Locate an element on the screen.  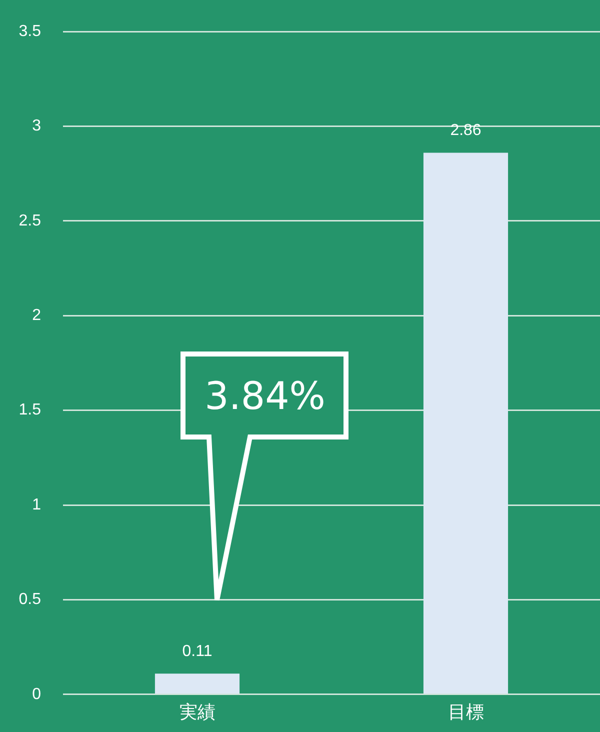
y-tick-label: 3 is located at coordinates (37, 126).